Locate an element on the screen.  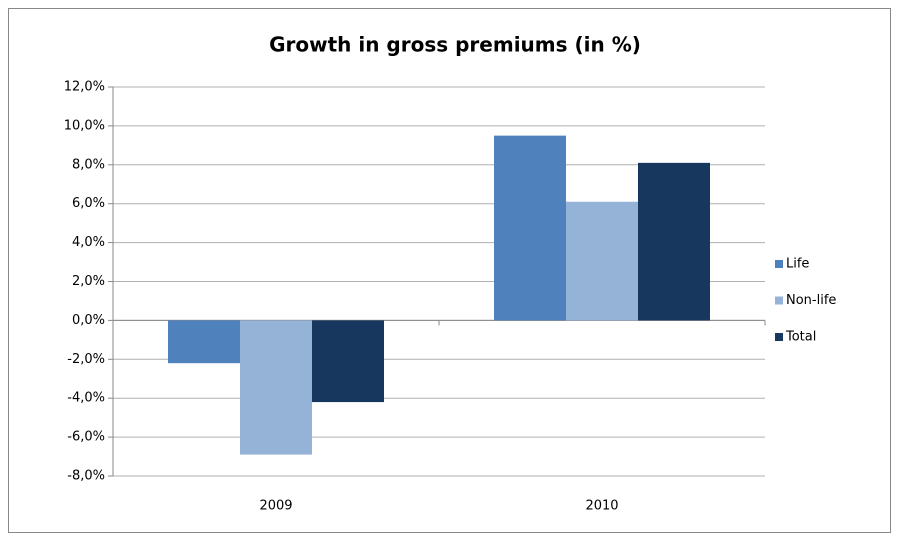
y-tick-label: -2,0% is located at coordinates (86, 359).